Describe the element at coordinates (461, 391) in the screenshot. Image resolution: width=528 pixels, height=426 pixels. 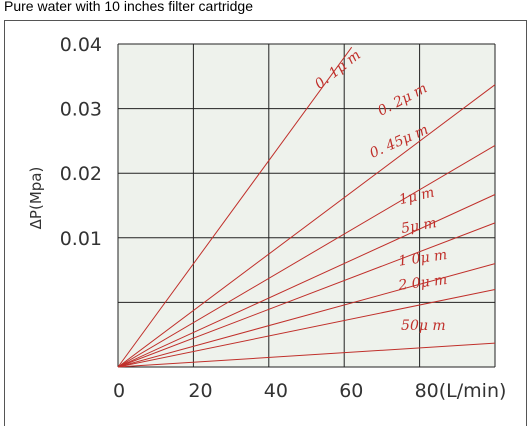
I see `x-tick-label: 80(L/min)` at that location.